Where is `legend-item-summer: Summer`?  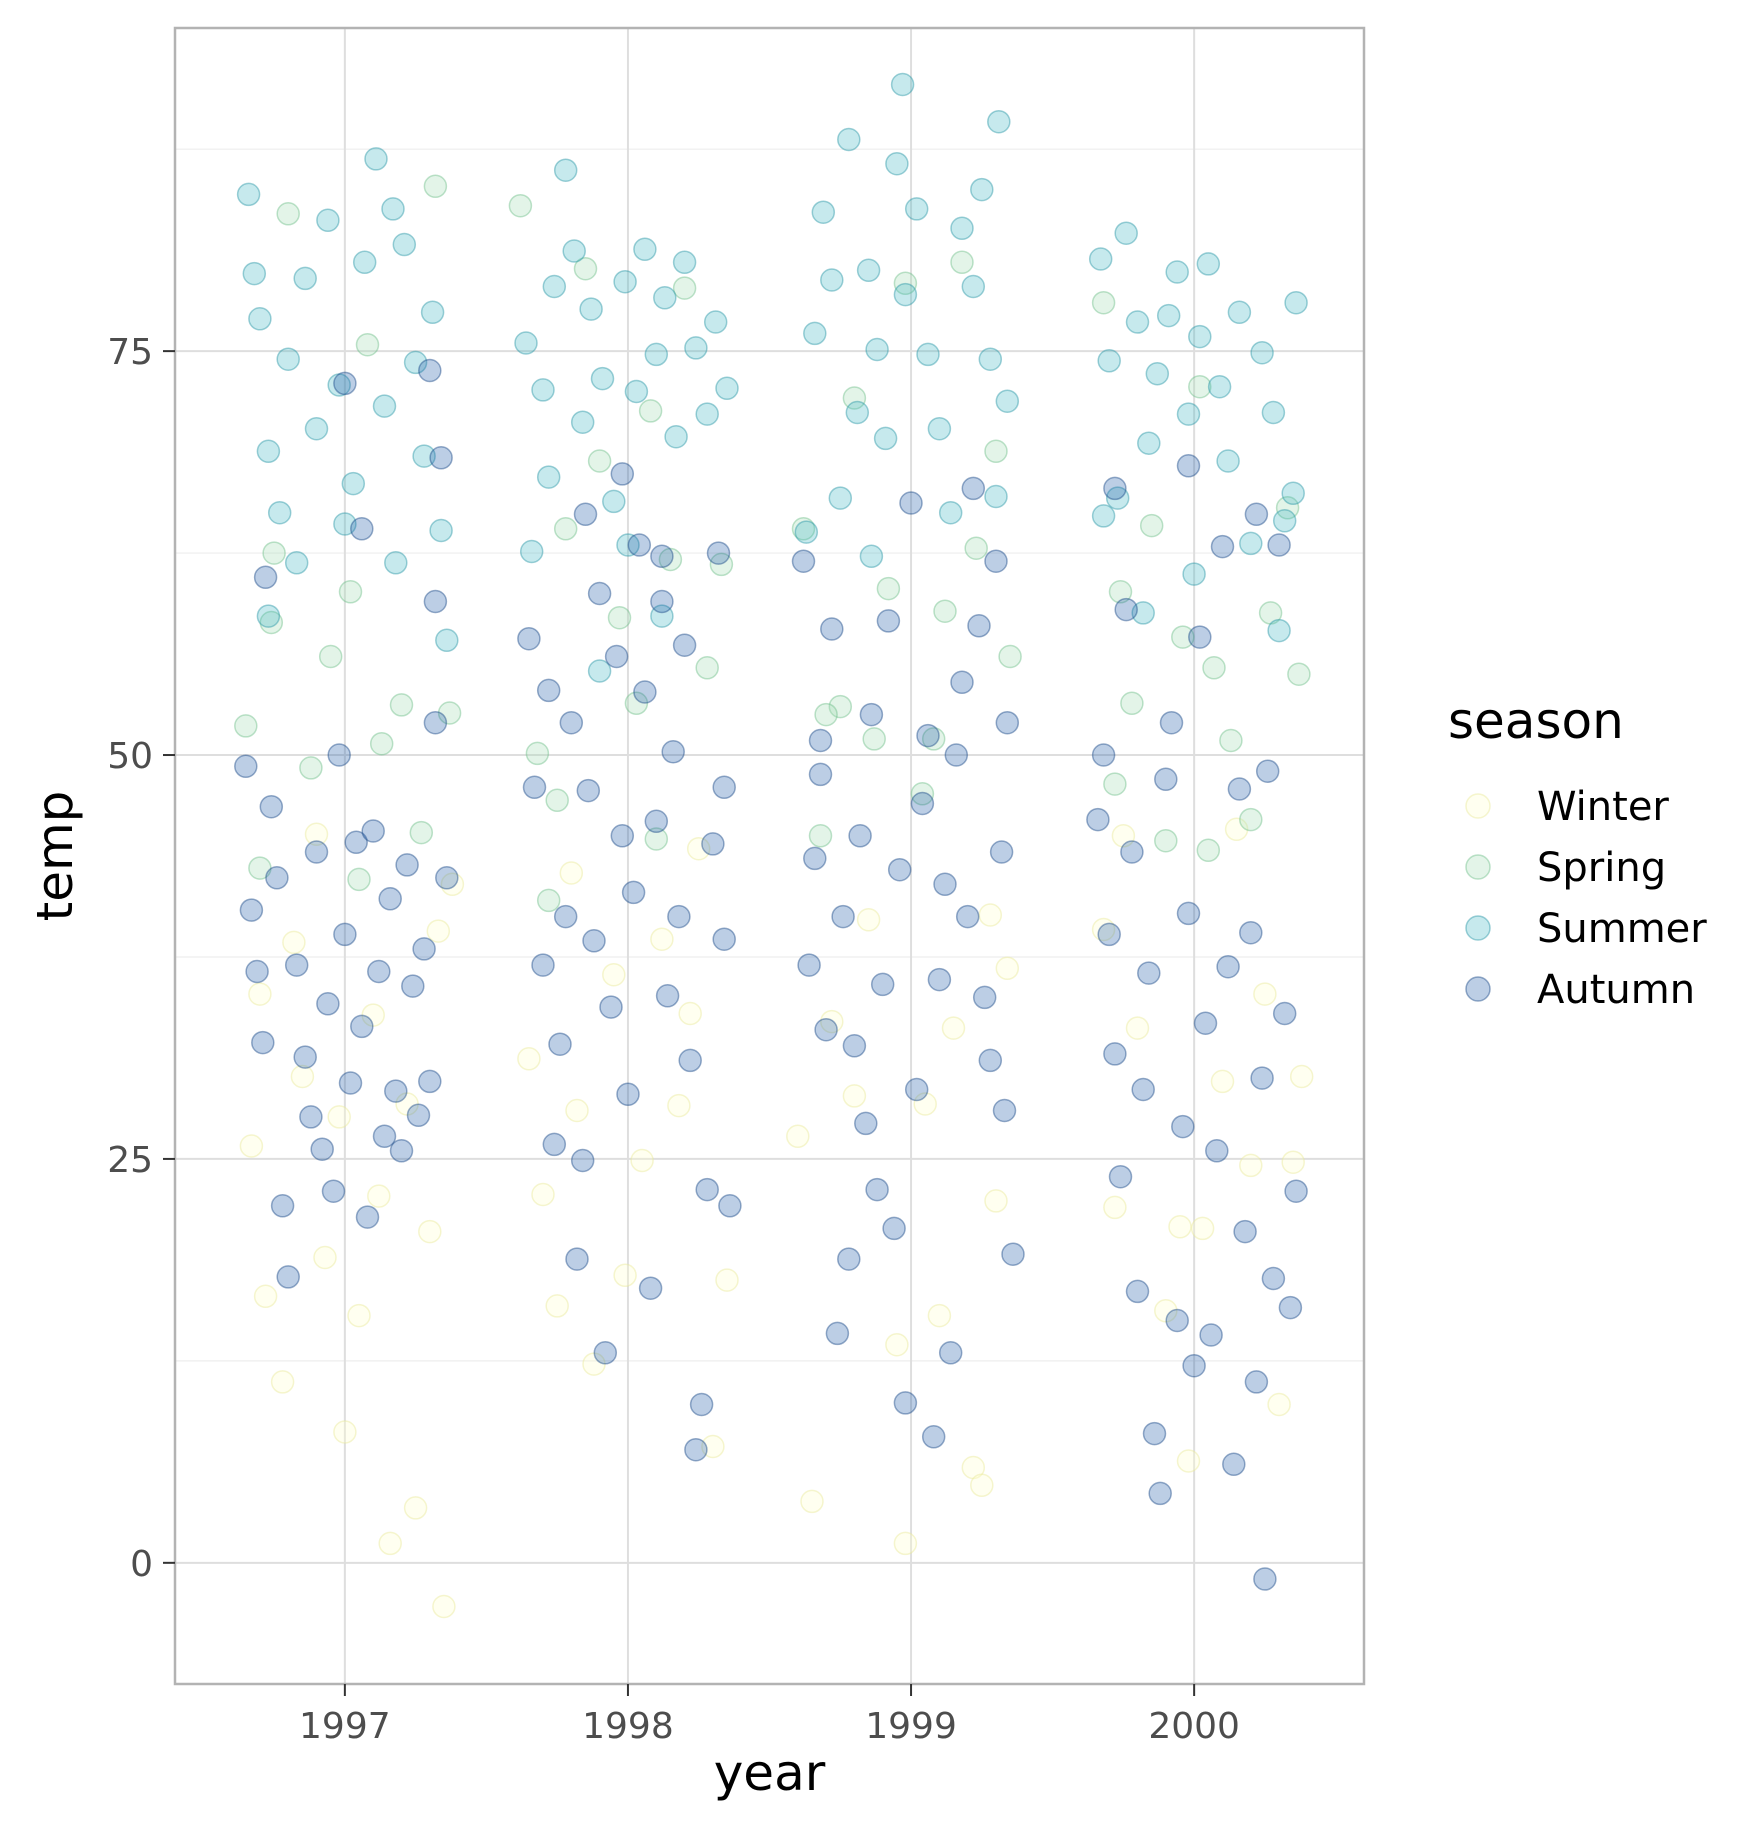 legend-item-summer: Summer is located at coordinates (1586, 929).